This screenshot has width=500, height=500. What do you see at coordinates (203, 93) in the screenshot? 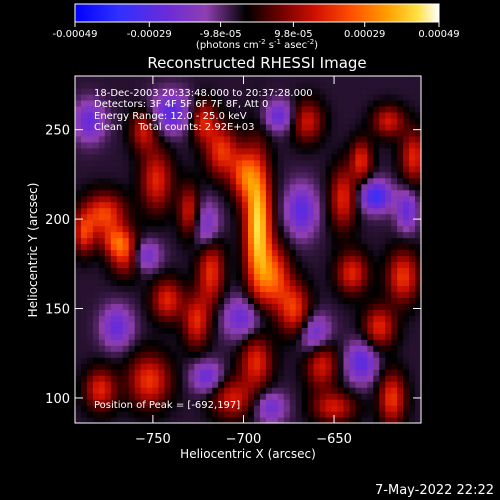
I see `annotation-time-range: 18-Dec-2003 20:33:48.000 to 20:37:28.000` at bounding box center [203, 93].